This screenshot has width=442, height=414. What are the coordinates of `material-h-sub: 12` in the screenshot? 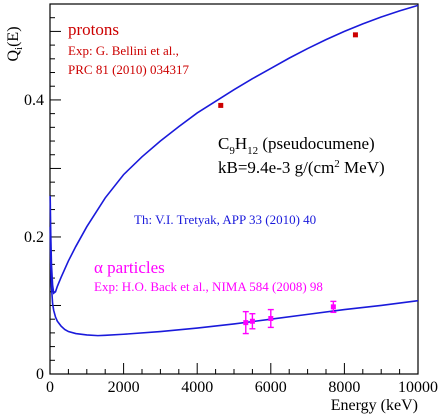 It's located at (252, 151).